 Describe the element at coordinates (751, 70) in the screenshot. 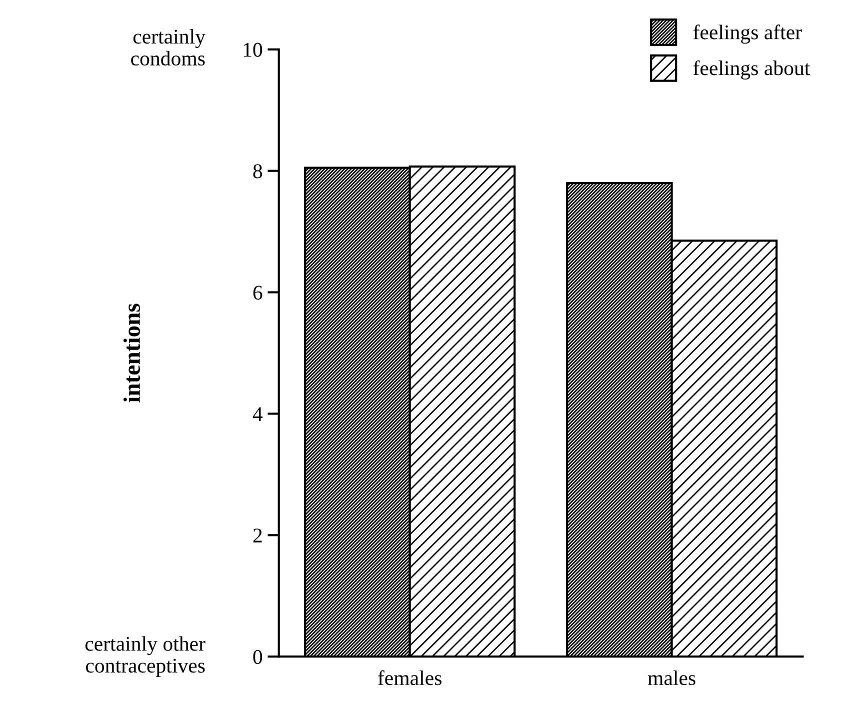

I see `legend-label: feelings about` at that location.